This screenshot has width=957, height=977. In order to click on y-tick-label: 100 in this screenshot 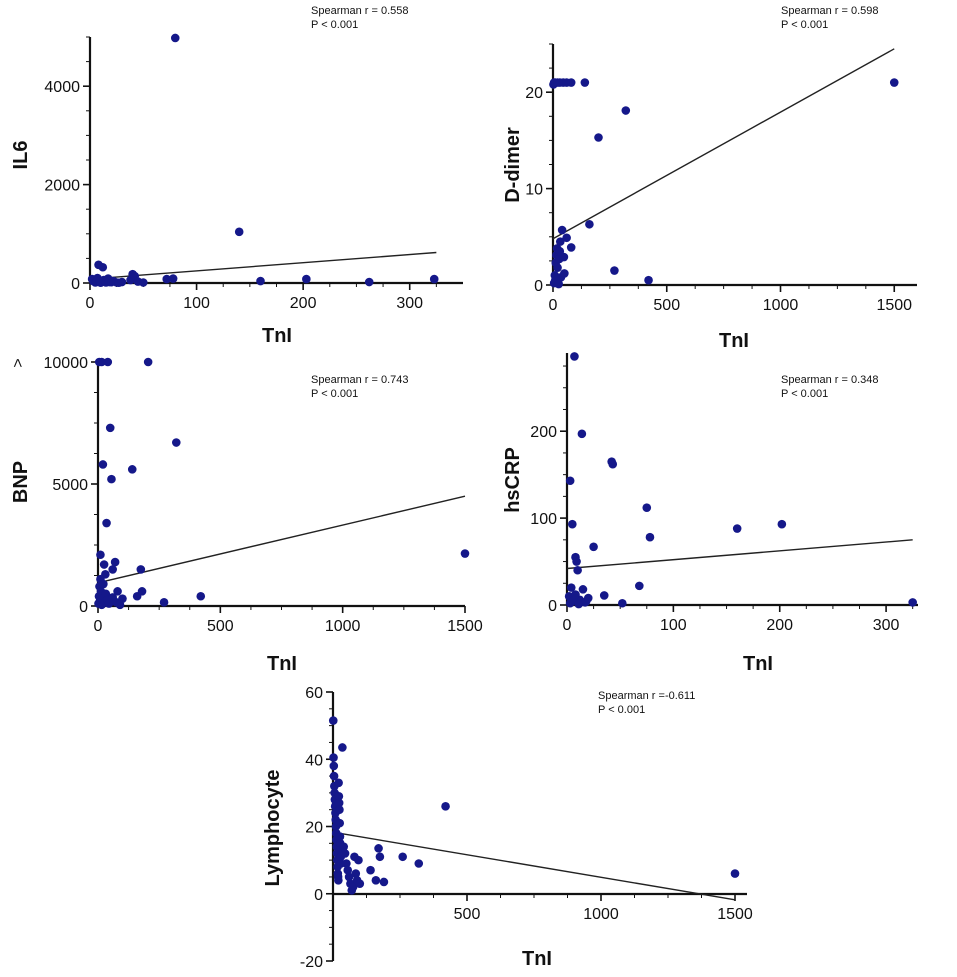, I will do `click(543, 519)`.